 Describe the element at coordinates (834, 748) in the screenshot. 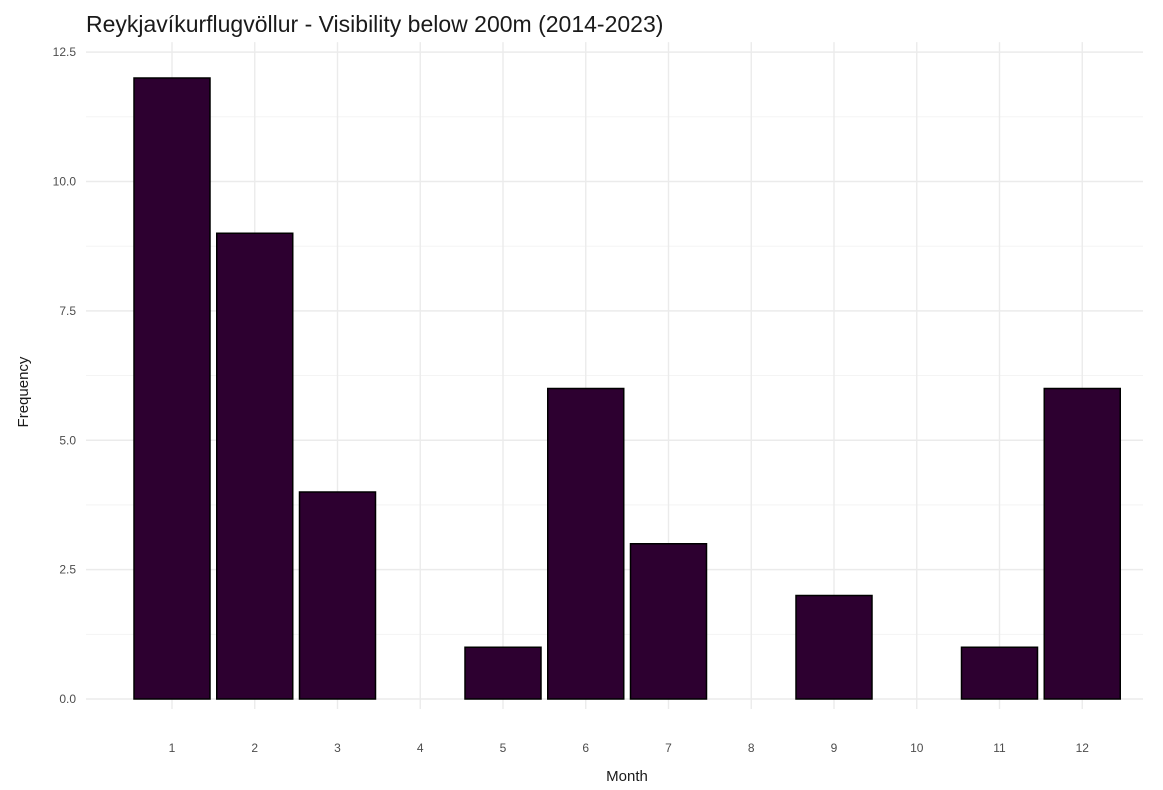

I see `x-tick-label: 9` at that location.